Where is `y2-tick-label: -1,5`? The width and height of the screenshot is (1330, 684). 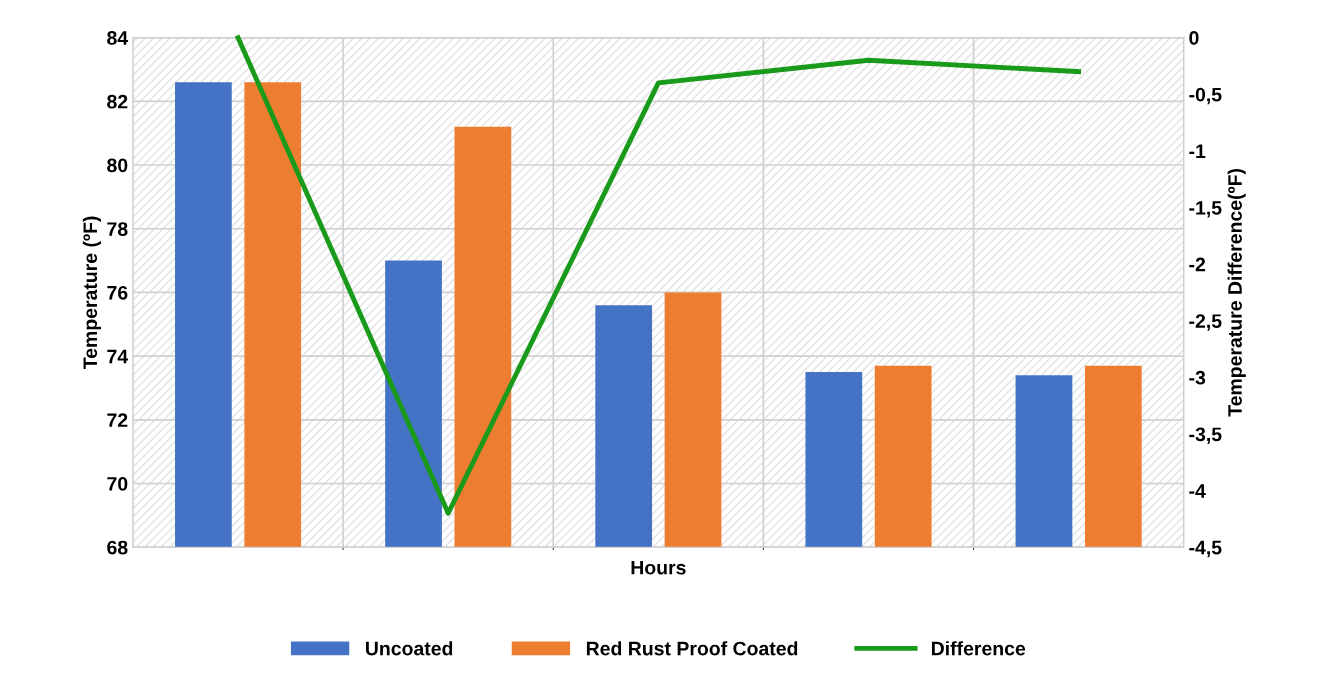 y2-tick-label: -1,5 is located at coordinates (1205, 209).